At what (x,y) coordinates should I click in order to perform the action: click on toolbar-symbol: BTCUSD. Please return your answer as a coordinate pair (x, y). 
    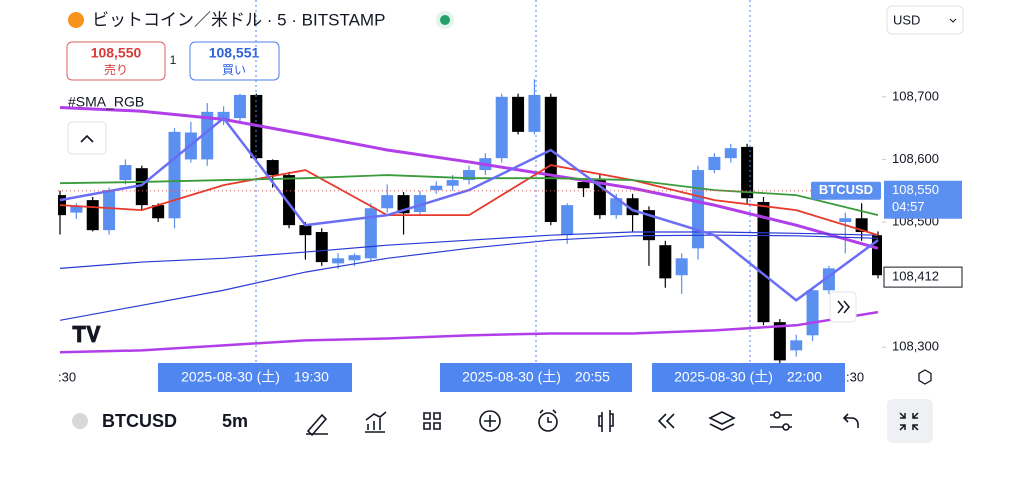
    Looking at the image, I should click on (139, 421).